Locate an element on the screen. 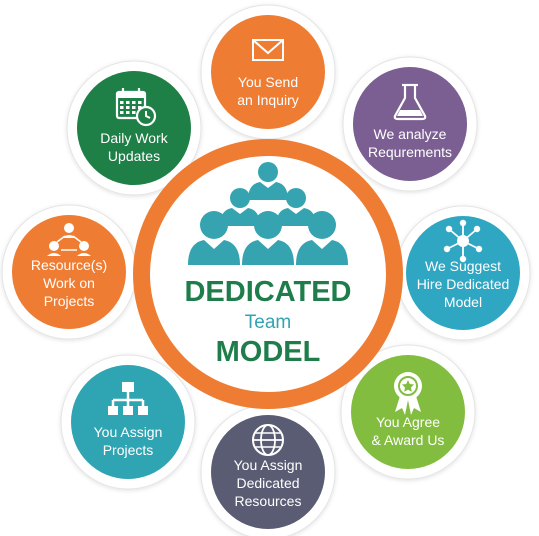 The height and width of the screenshot is (536, 539). step-node-analyze: We analyze Requrements is located at coordinates (410, 124).